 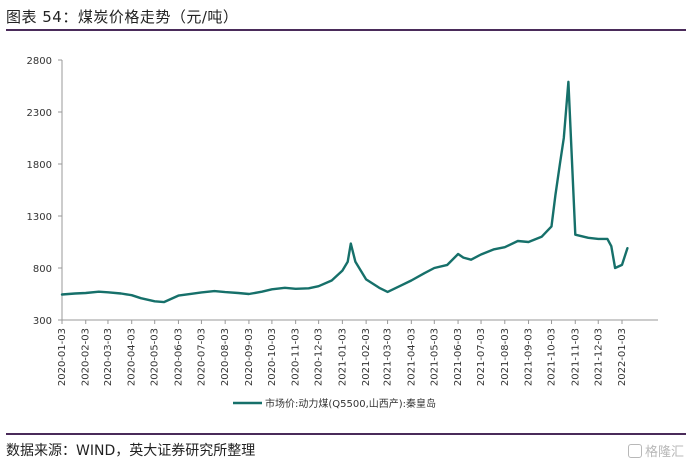 I want to click on y-axis: 300 800 1300 1800 2300 2800, so click(x=45, y=191).